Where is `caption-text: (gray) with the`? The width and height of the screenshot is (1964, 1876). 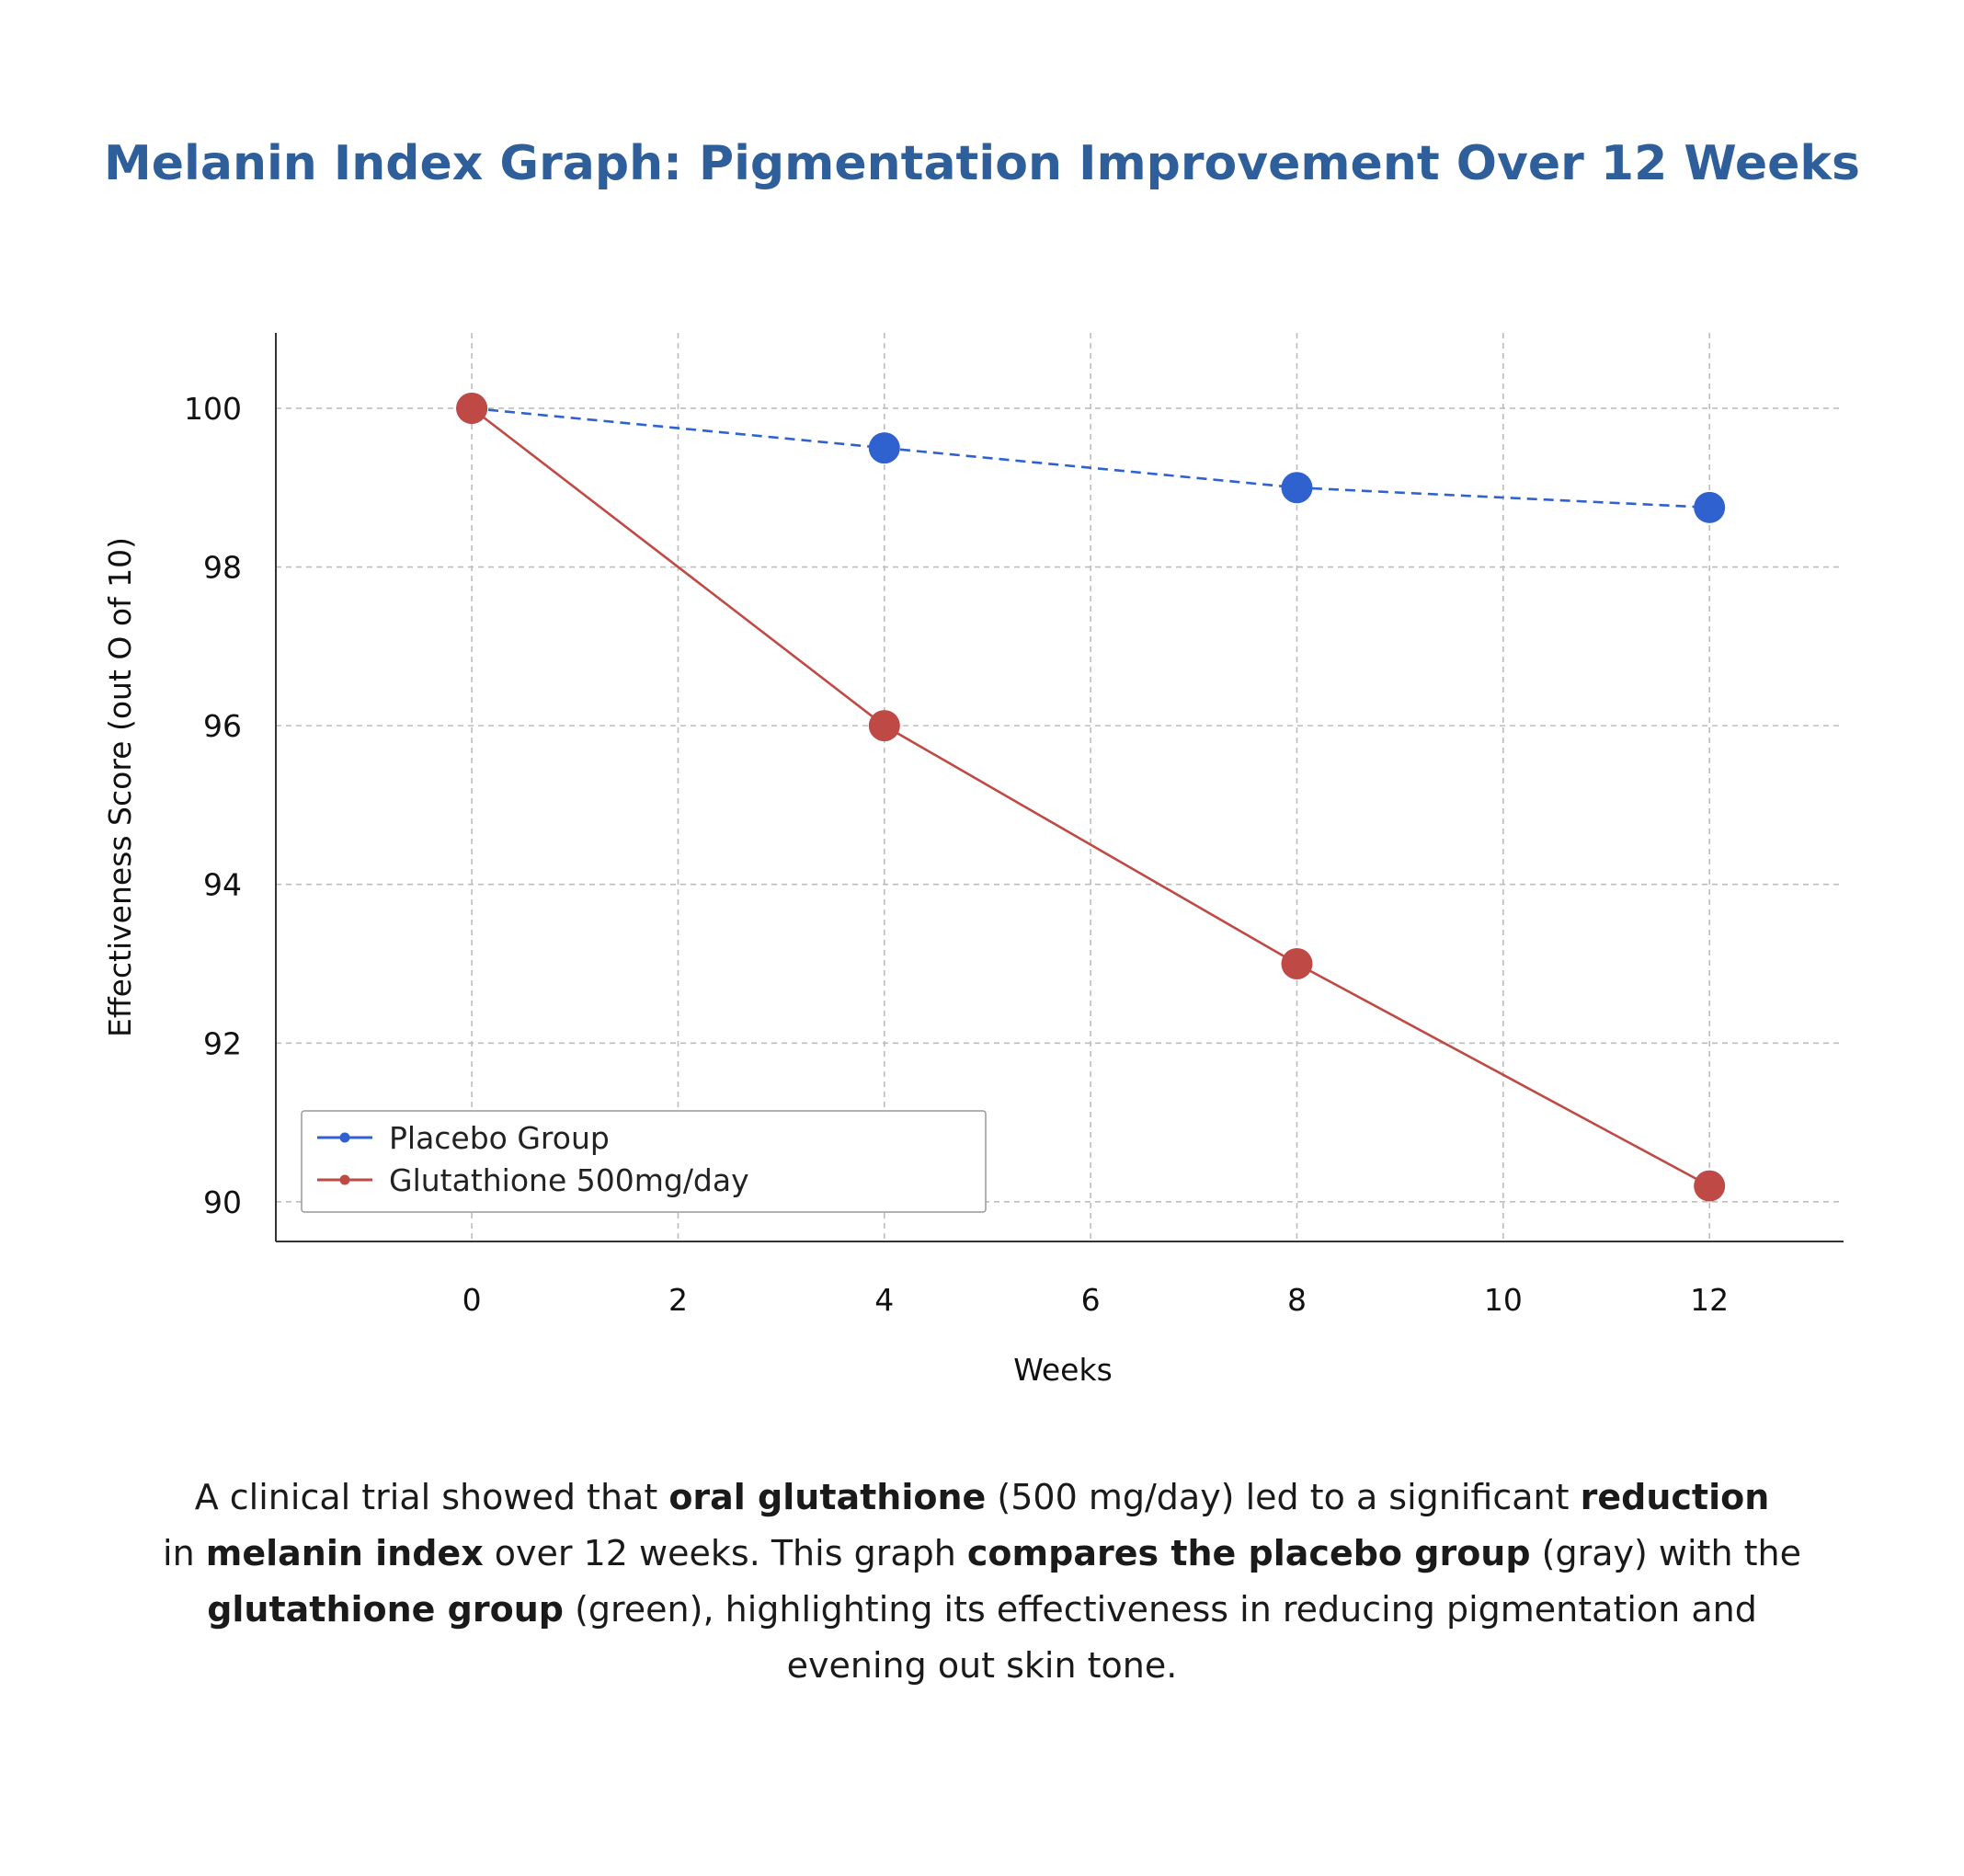
caption-text: (gray) with the is located at coordinates (1665, 1553).